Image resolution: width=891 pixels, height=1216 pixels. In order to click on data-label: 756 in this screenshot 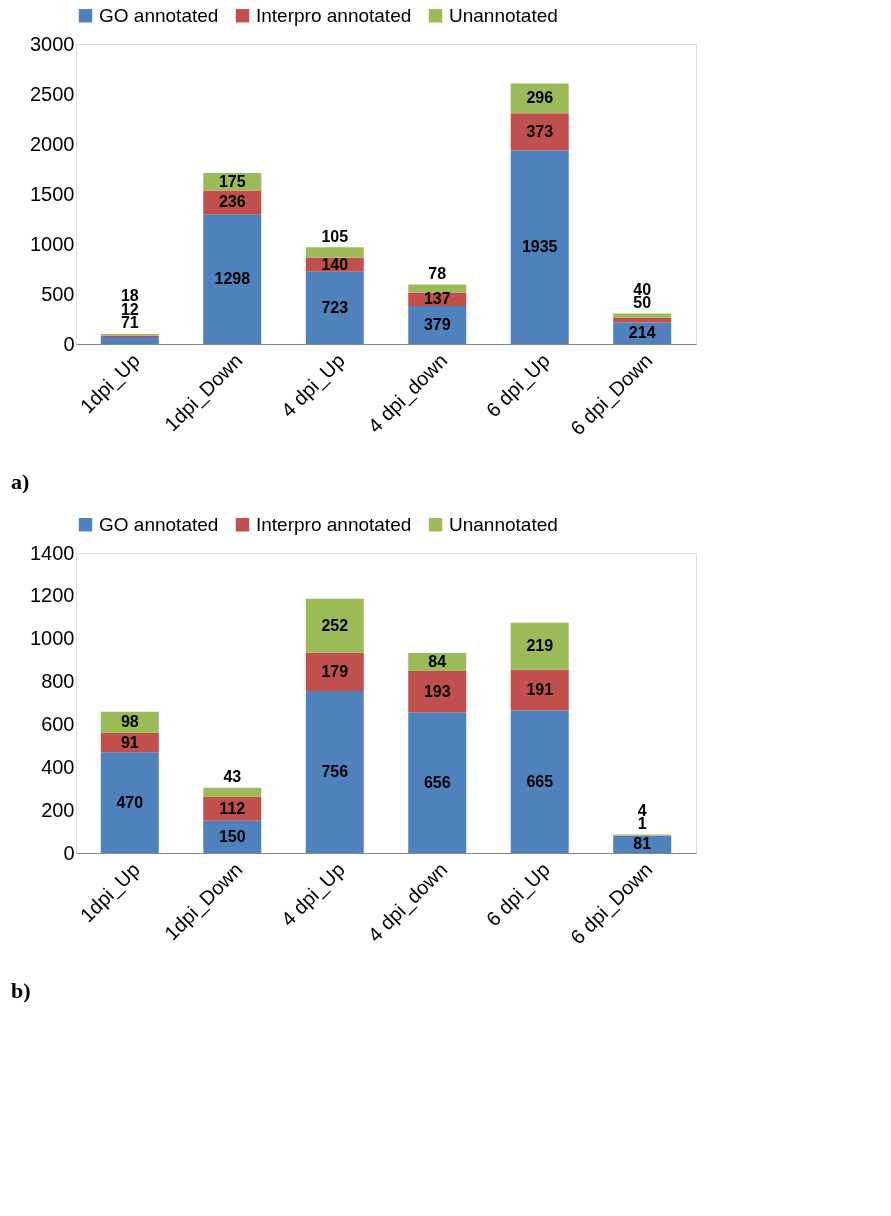, I will do `click(335, 771)`.